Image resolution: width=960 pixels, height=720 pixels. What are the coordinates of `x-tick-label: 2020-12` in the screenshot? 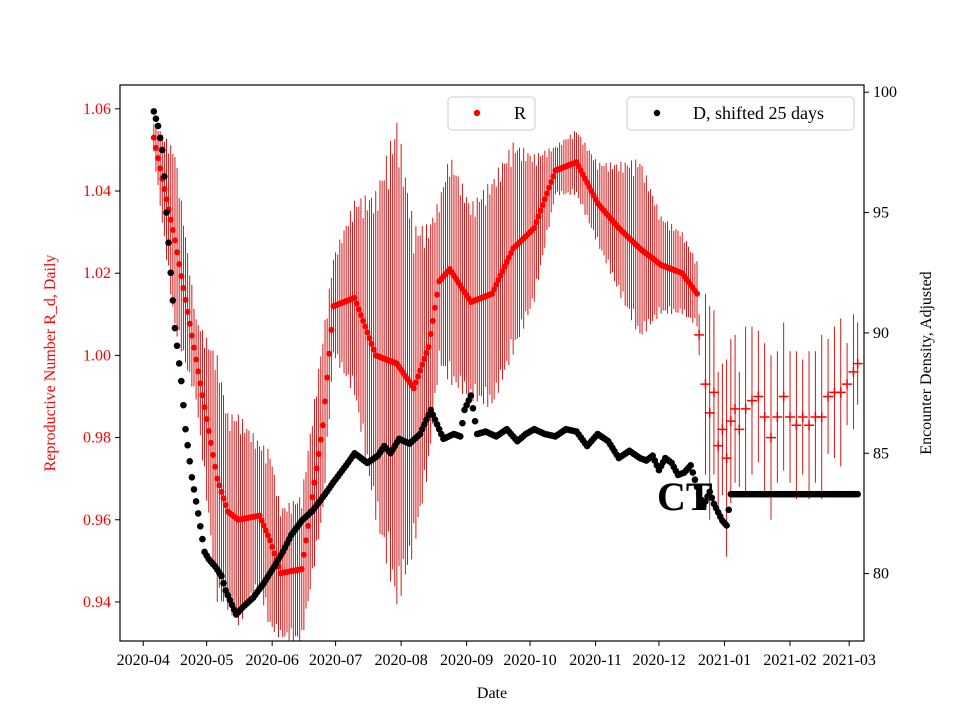 It's located at (658, 660).